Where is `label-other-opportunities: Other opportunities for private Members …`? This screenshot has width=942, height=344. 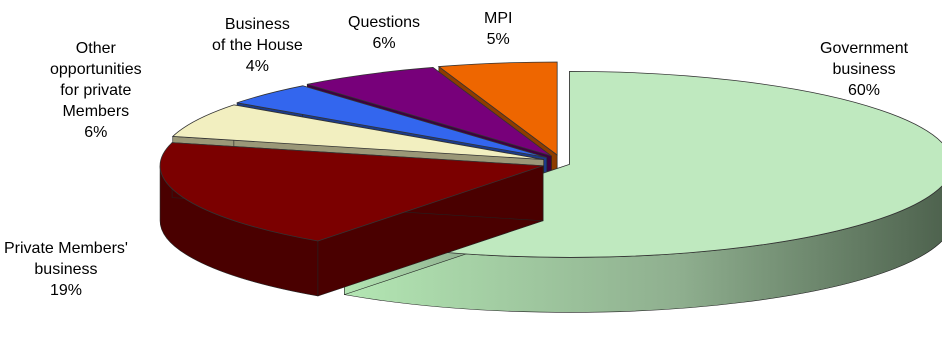 label-other-opportunities: Other opportunities for private Members … is located at coordinates (96, 90).